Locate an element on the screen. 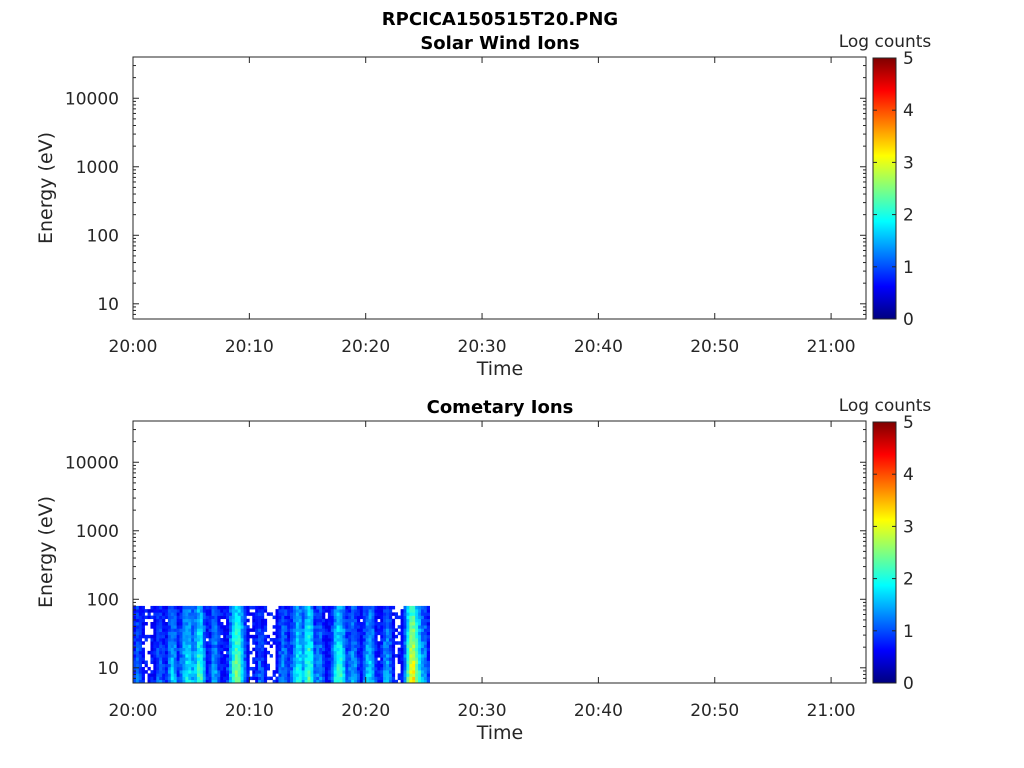  colorbar-tick-label: 4 is located at coordinates (908, 475).